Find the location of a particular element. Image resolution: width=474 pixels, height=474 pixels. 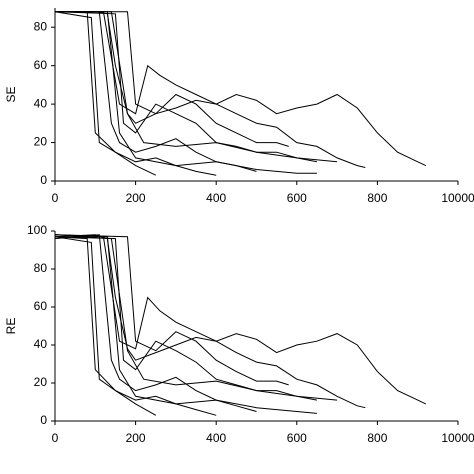

y-axis-label: RE is located at coordinates (11, 326).